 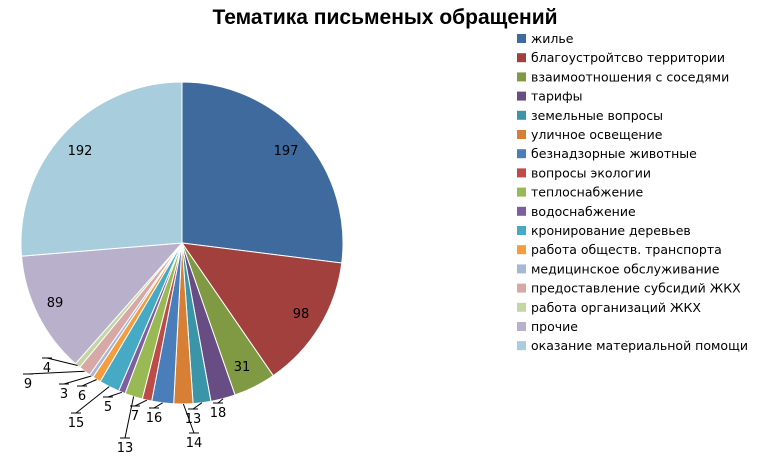 What do you see at coordinates (55, 303) in the screenshot?
I see `data-label-16: 89` at bounding box center [55, 303].